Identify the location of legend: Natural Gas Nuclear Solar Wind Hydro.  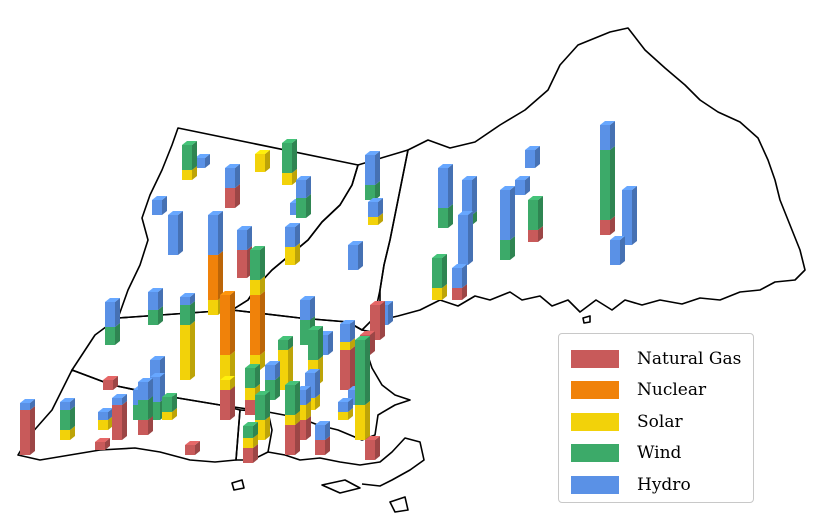
(656, 418).